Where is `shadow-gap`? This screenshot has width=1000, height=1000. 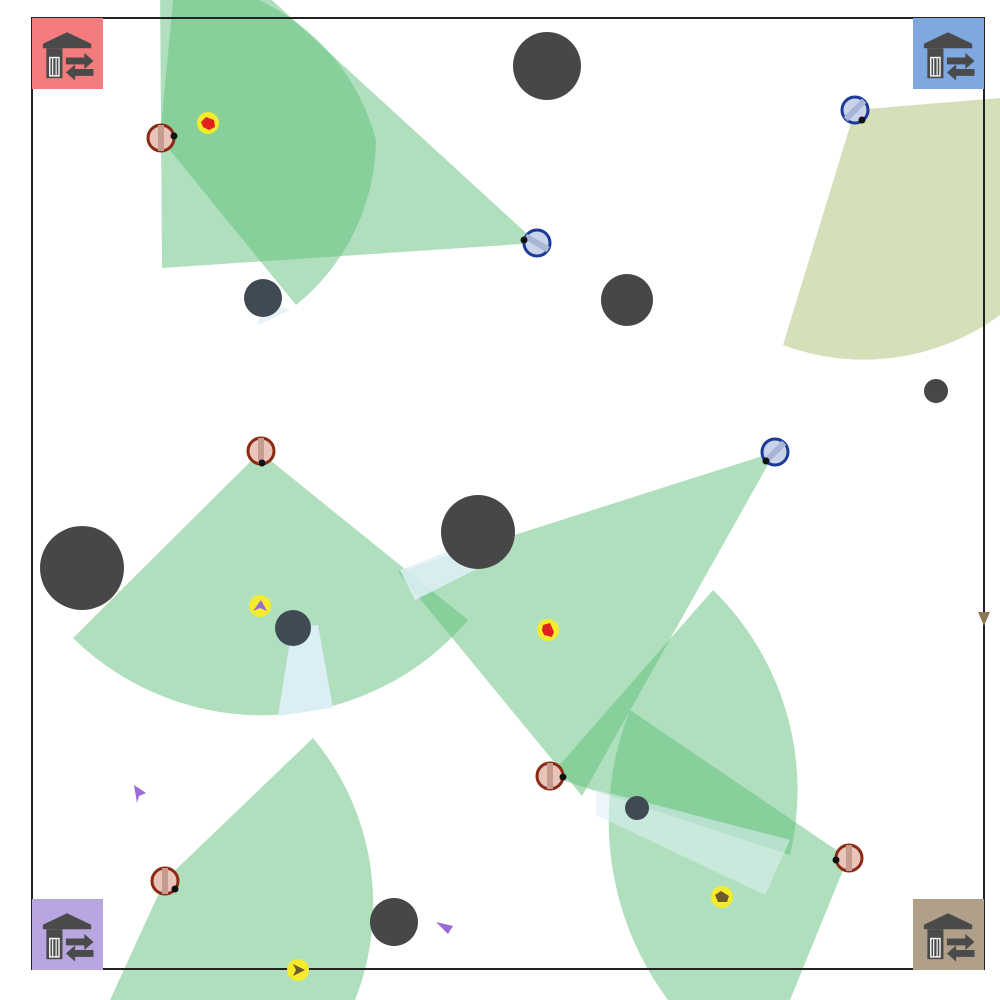 shadow-gap is located at coordinates (305, 670).